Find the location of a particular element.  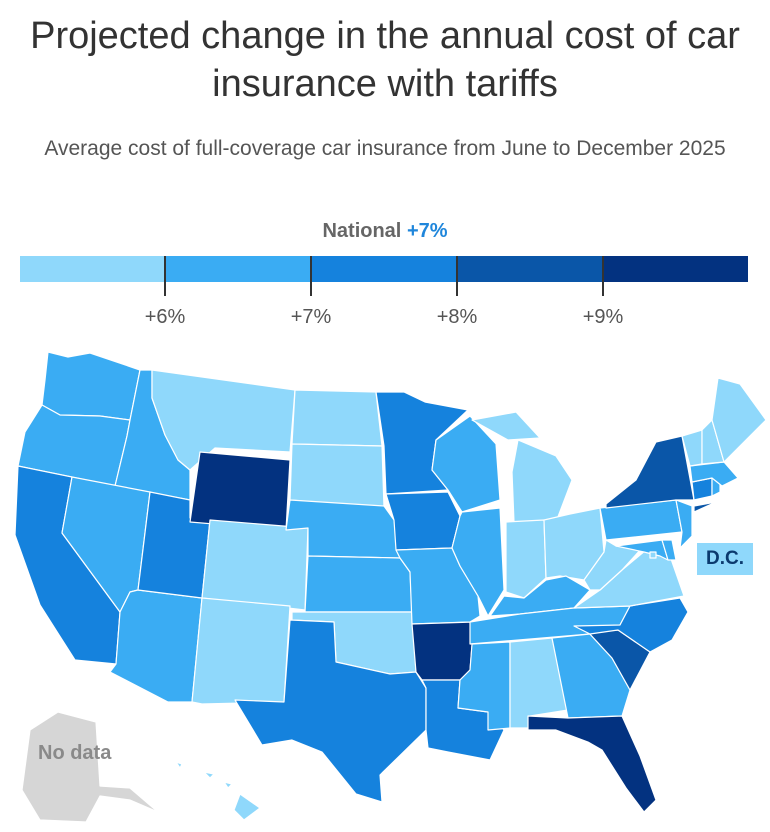

state-md is located at coordinates (642, 550).